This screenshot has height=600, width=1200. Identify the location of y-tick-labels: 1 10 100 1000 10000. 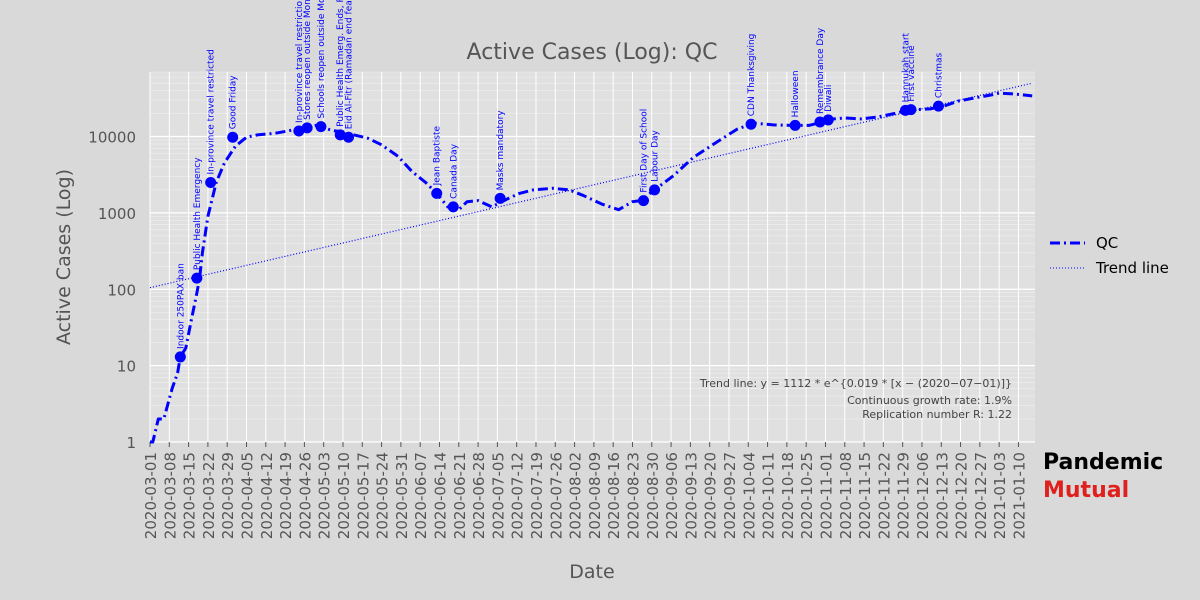
(112, 290).